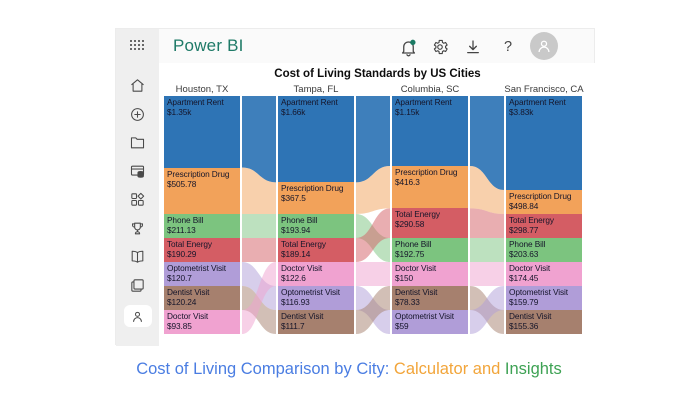  Describe the element at coordinates (473, 47) in the screenshot. I see `download-button` at that location.